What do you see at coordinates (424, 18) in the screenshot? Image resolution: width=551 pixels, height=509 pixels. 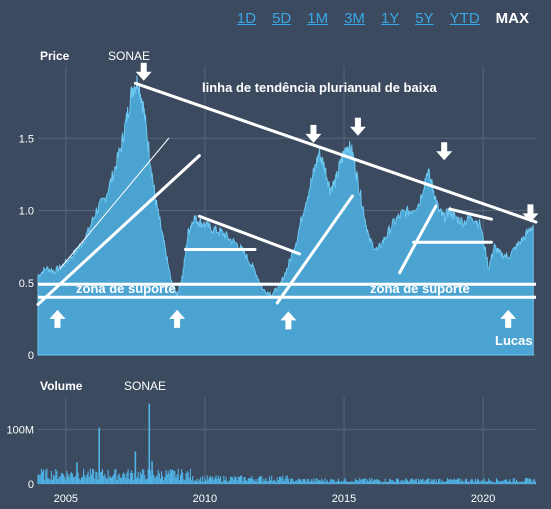 I see `range-button-5y: 5Y` at bounding box center [424, 18].